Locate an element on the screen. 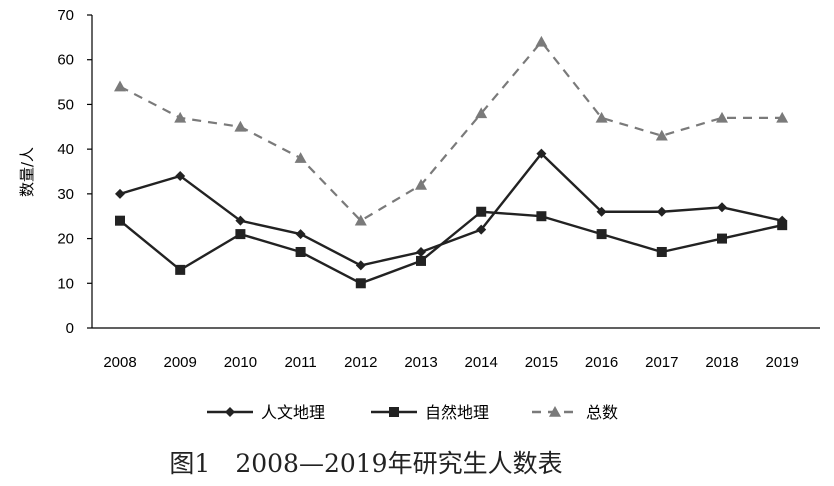 The image size is (834, 486). legend-marker-diamond is located at coordinates (230, 412).